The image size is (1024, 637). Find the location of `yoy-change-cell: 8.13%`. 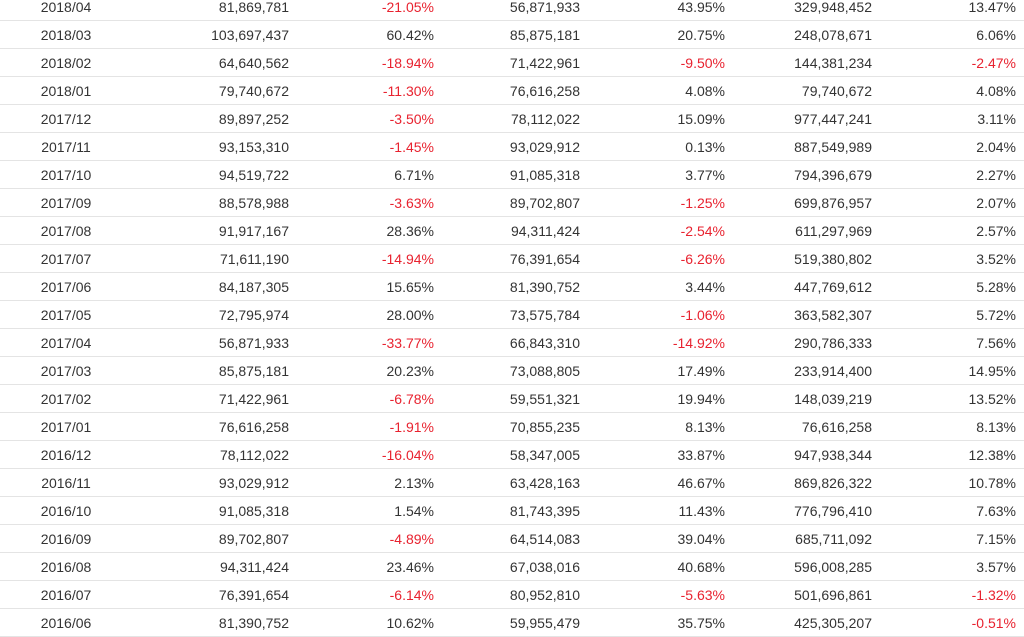

yoy-change-cell: 8.13% is located at coordinates (705, 426).